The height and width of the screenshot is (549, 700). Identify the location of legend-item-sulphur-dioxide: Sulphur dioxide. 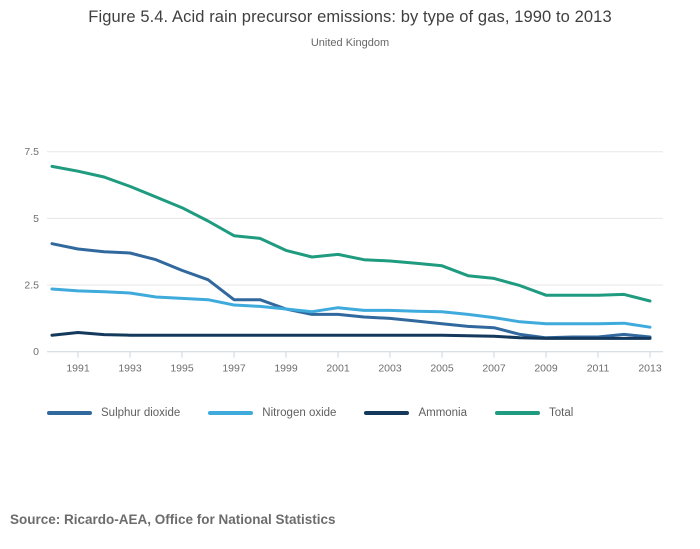
(113, 413).